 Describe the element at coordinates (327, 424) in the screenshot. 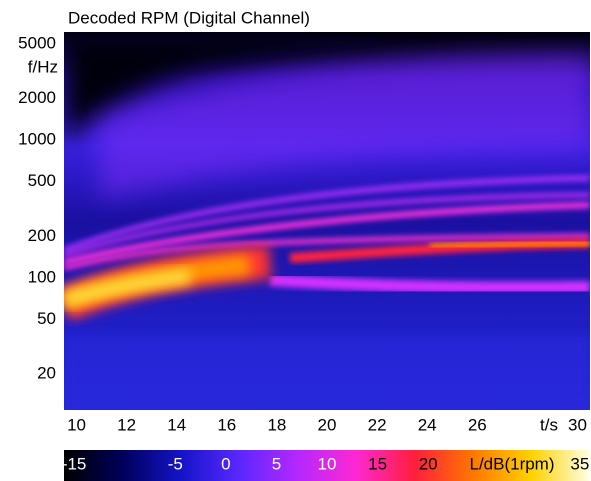

I see `x-tick-label: 20` at that location.